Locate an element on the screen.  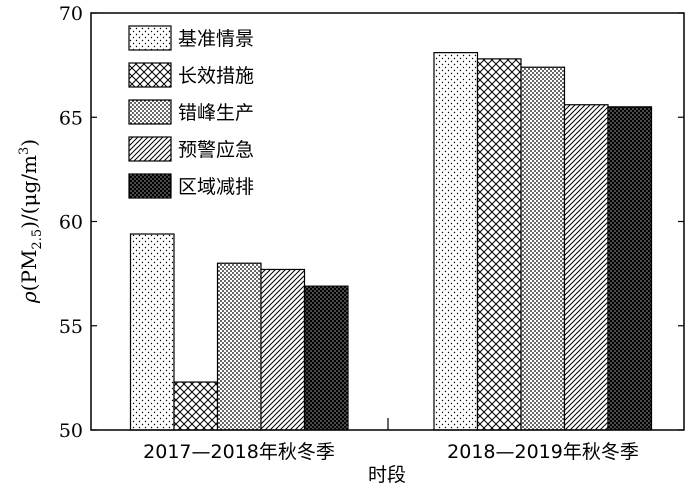
y-title-open: (PM is located at coordinates (29, 271).